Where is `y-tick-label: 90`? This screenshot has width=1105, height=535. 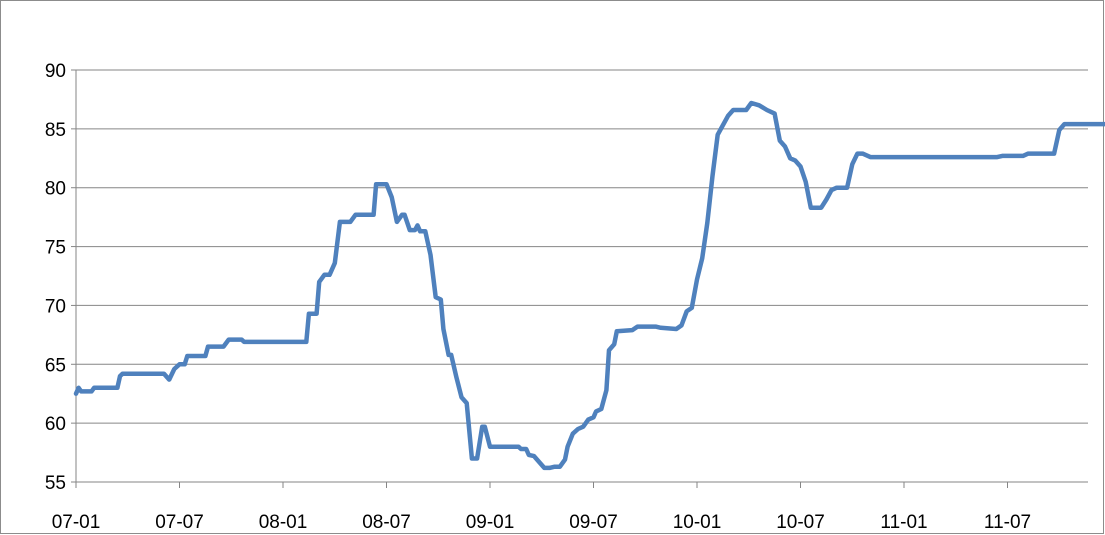
y-tick-label: 90 is located at coordinates (55, 71).